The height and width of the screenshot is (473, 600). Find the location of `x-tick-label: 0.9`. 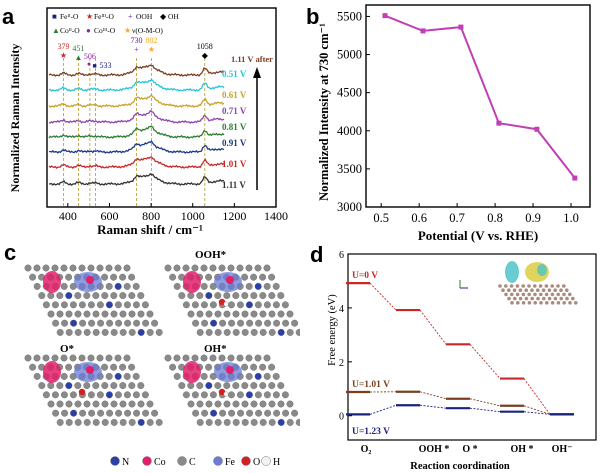

x-tick-label: 0.9 is located at coordinates (533, 218).